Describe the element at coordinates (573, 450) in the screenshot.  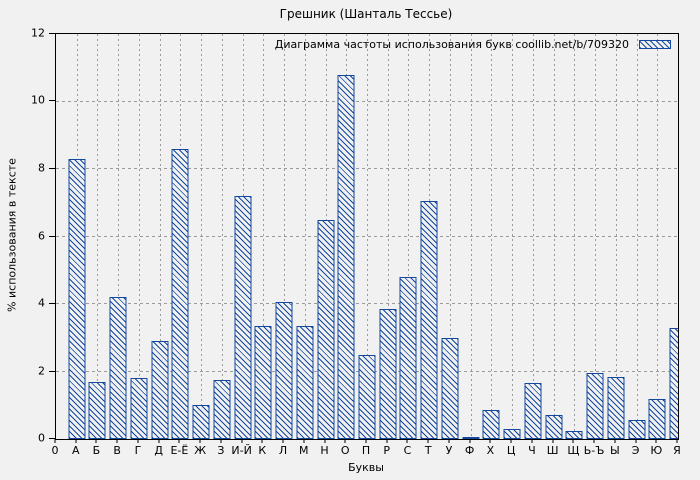
I see `x-tick-label-Щ: Щ` at that location.